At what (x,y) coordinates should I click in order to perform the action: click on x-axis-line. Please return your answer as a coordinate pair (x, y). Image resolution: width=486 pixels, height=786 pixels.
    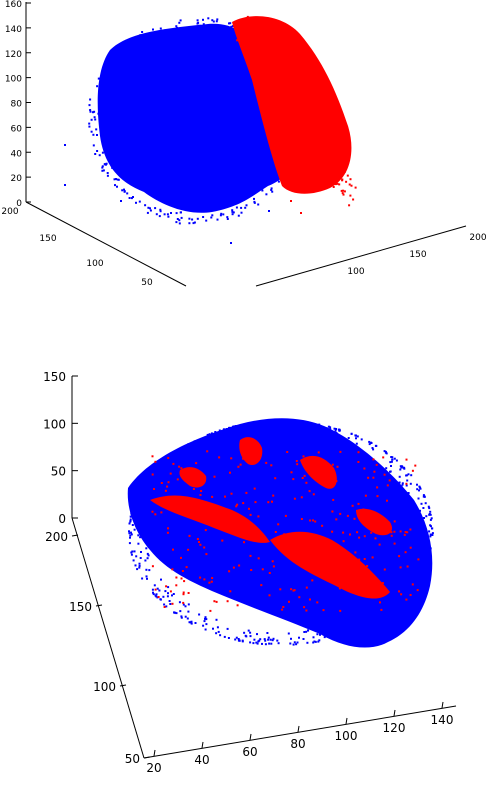
    Looking at the image, I should click on (300, 732).